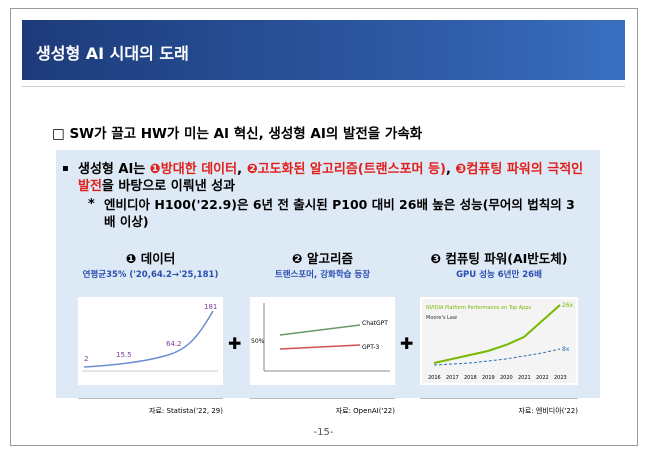  What do you see at coordinates (114, 169) in the screenshot?
I see `bullet-text: 생성형 AI는` at bounding box center [114, 169].